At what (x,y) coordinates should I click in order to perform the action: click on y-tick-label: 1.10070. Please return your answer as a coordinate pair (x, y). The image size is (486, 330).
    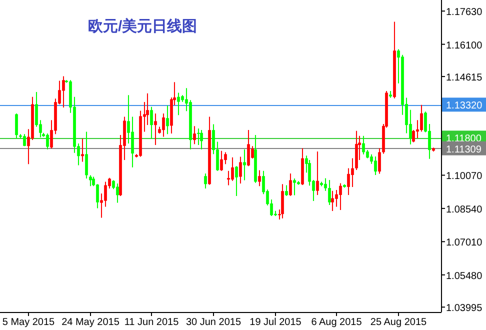
    Looking at the image, I should click on (464, 176).